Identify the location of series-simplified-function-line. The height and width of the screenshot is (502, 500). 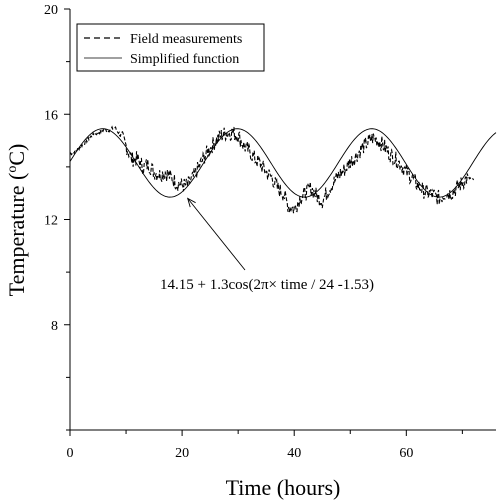
(283, 163).